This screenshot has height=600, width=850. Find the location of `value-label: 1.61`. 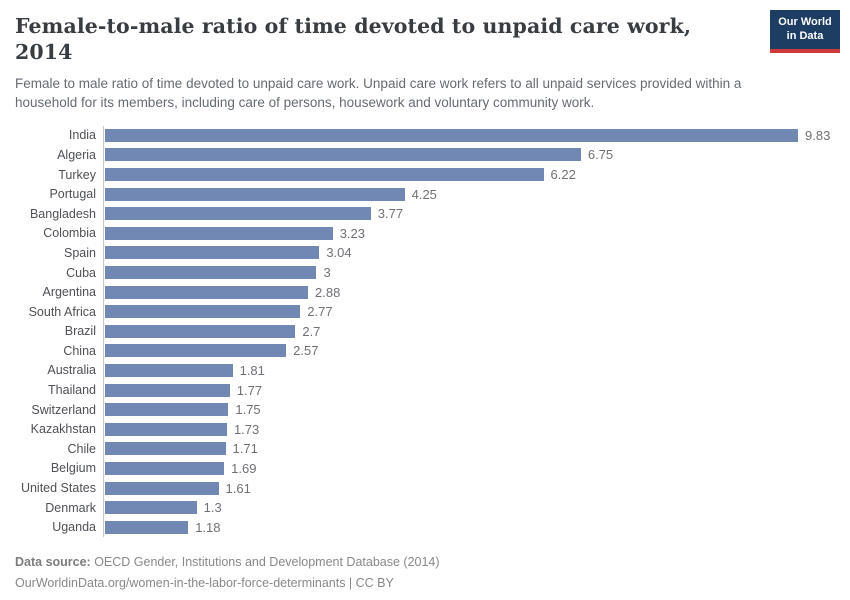

value-label: 1.61 is located at coordinates (238, 488).